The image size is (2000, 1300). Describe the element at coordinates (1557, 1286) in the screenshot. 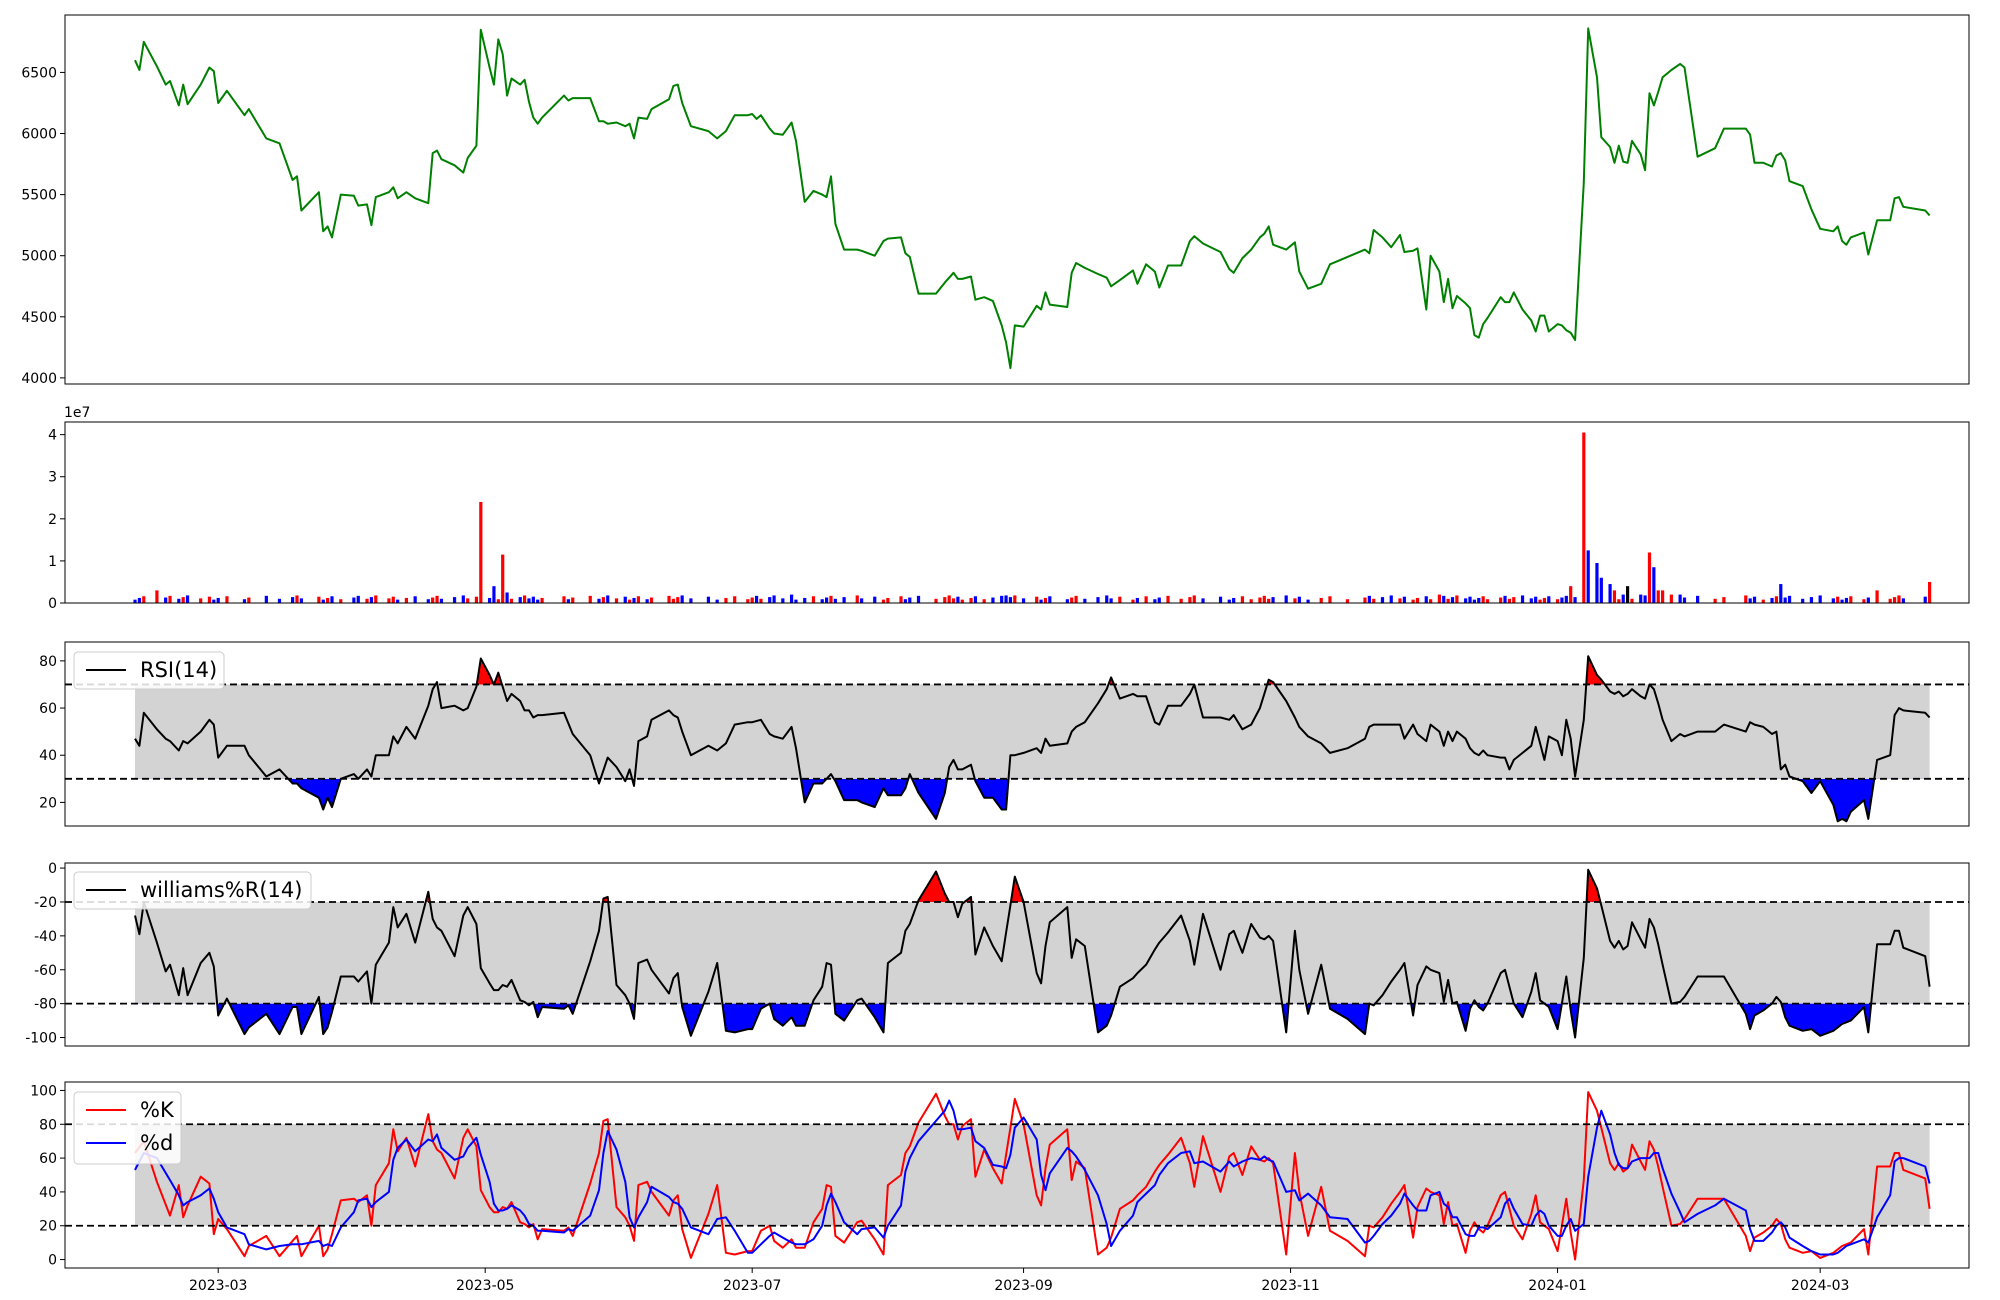

I see `x-tick-label: 2024-01` at that location.